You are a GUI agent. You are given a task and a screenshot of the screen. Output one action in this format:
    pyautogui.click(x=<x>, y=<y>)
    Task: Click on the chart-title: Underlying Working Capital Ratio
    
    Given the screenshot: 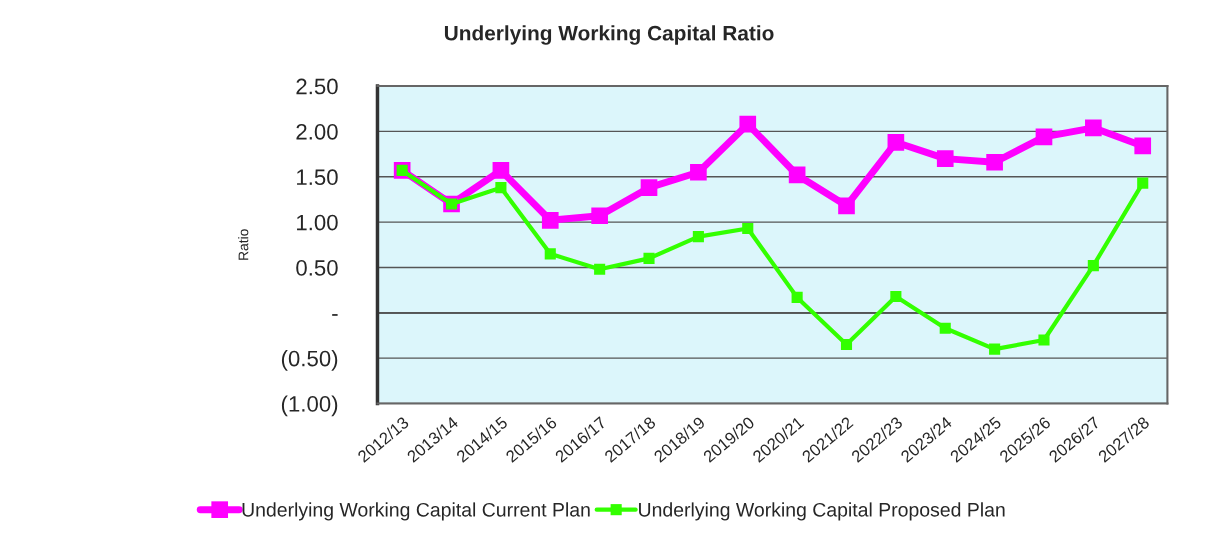 What is the action you would take?
    pyautogui.click(x=609, y=35)
    